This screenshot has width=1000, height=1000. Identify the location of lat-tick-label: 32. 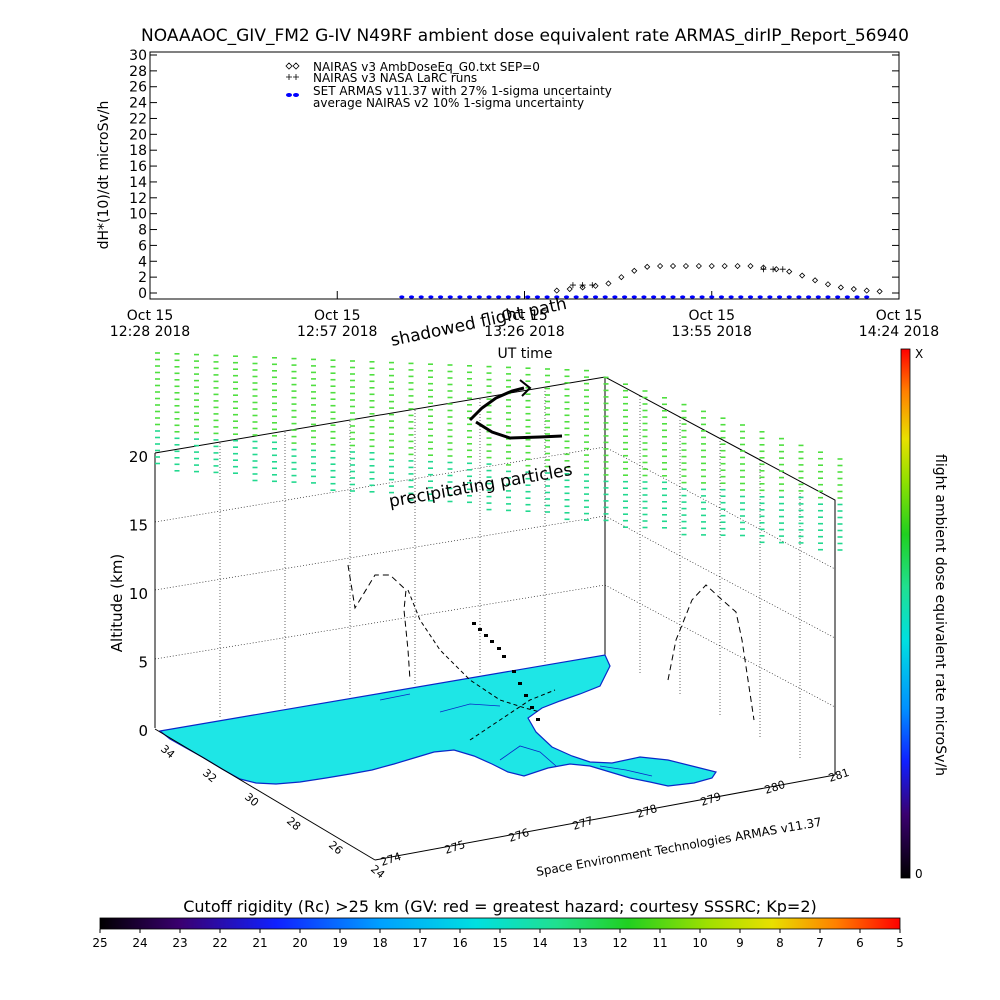
(209, 775).